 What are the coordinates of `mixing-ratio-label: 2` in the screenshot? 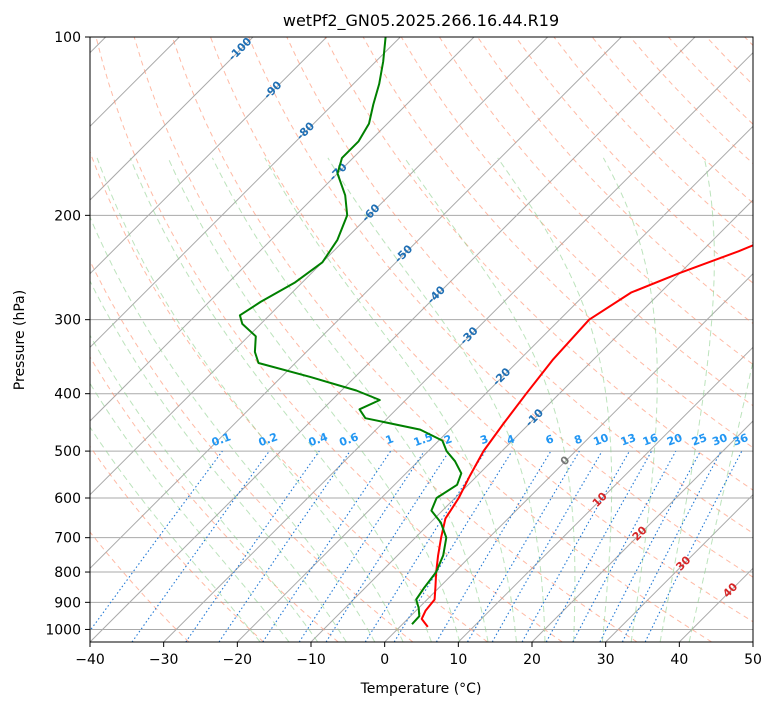 It's located at (448, 439).